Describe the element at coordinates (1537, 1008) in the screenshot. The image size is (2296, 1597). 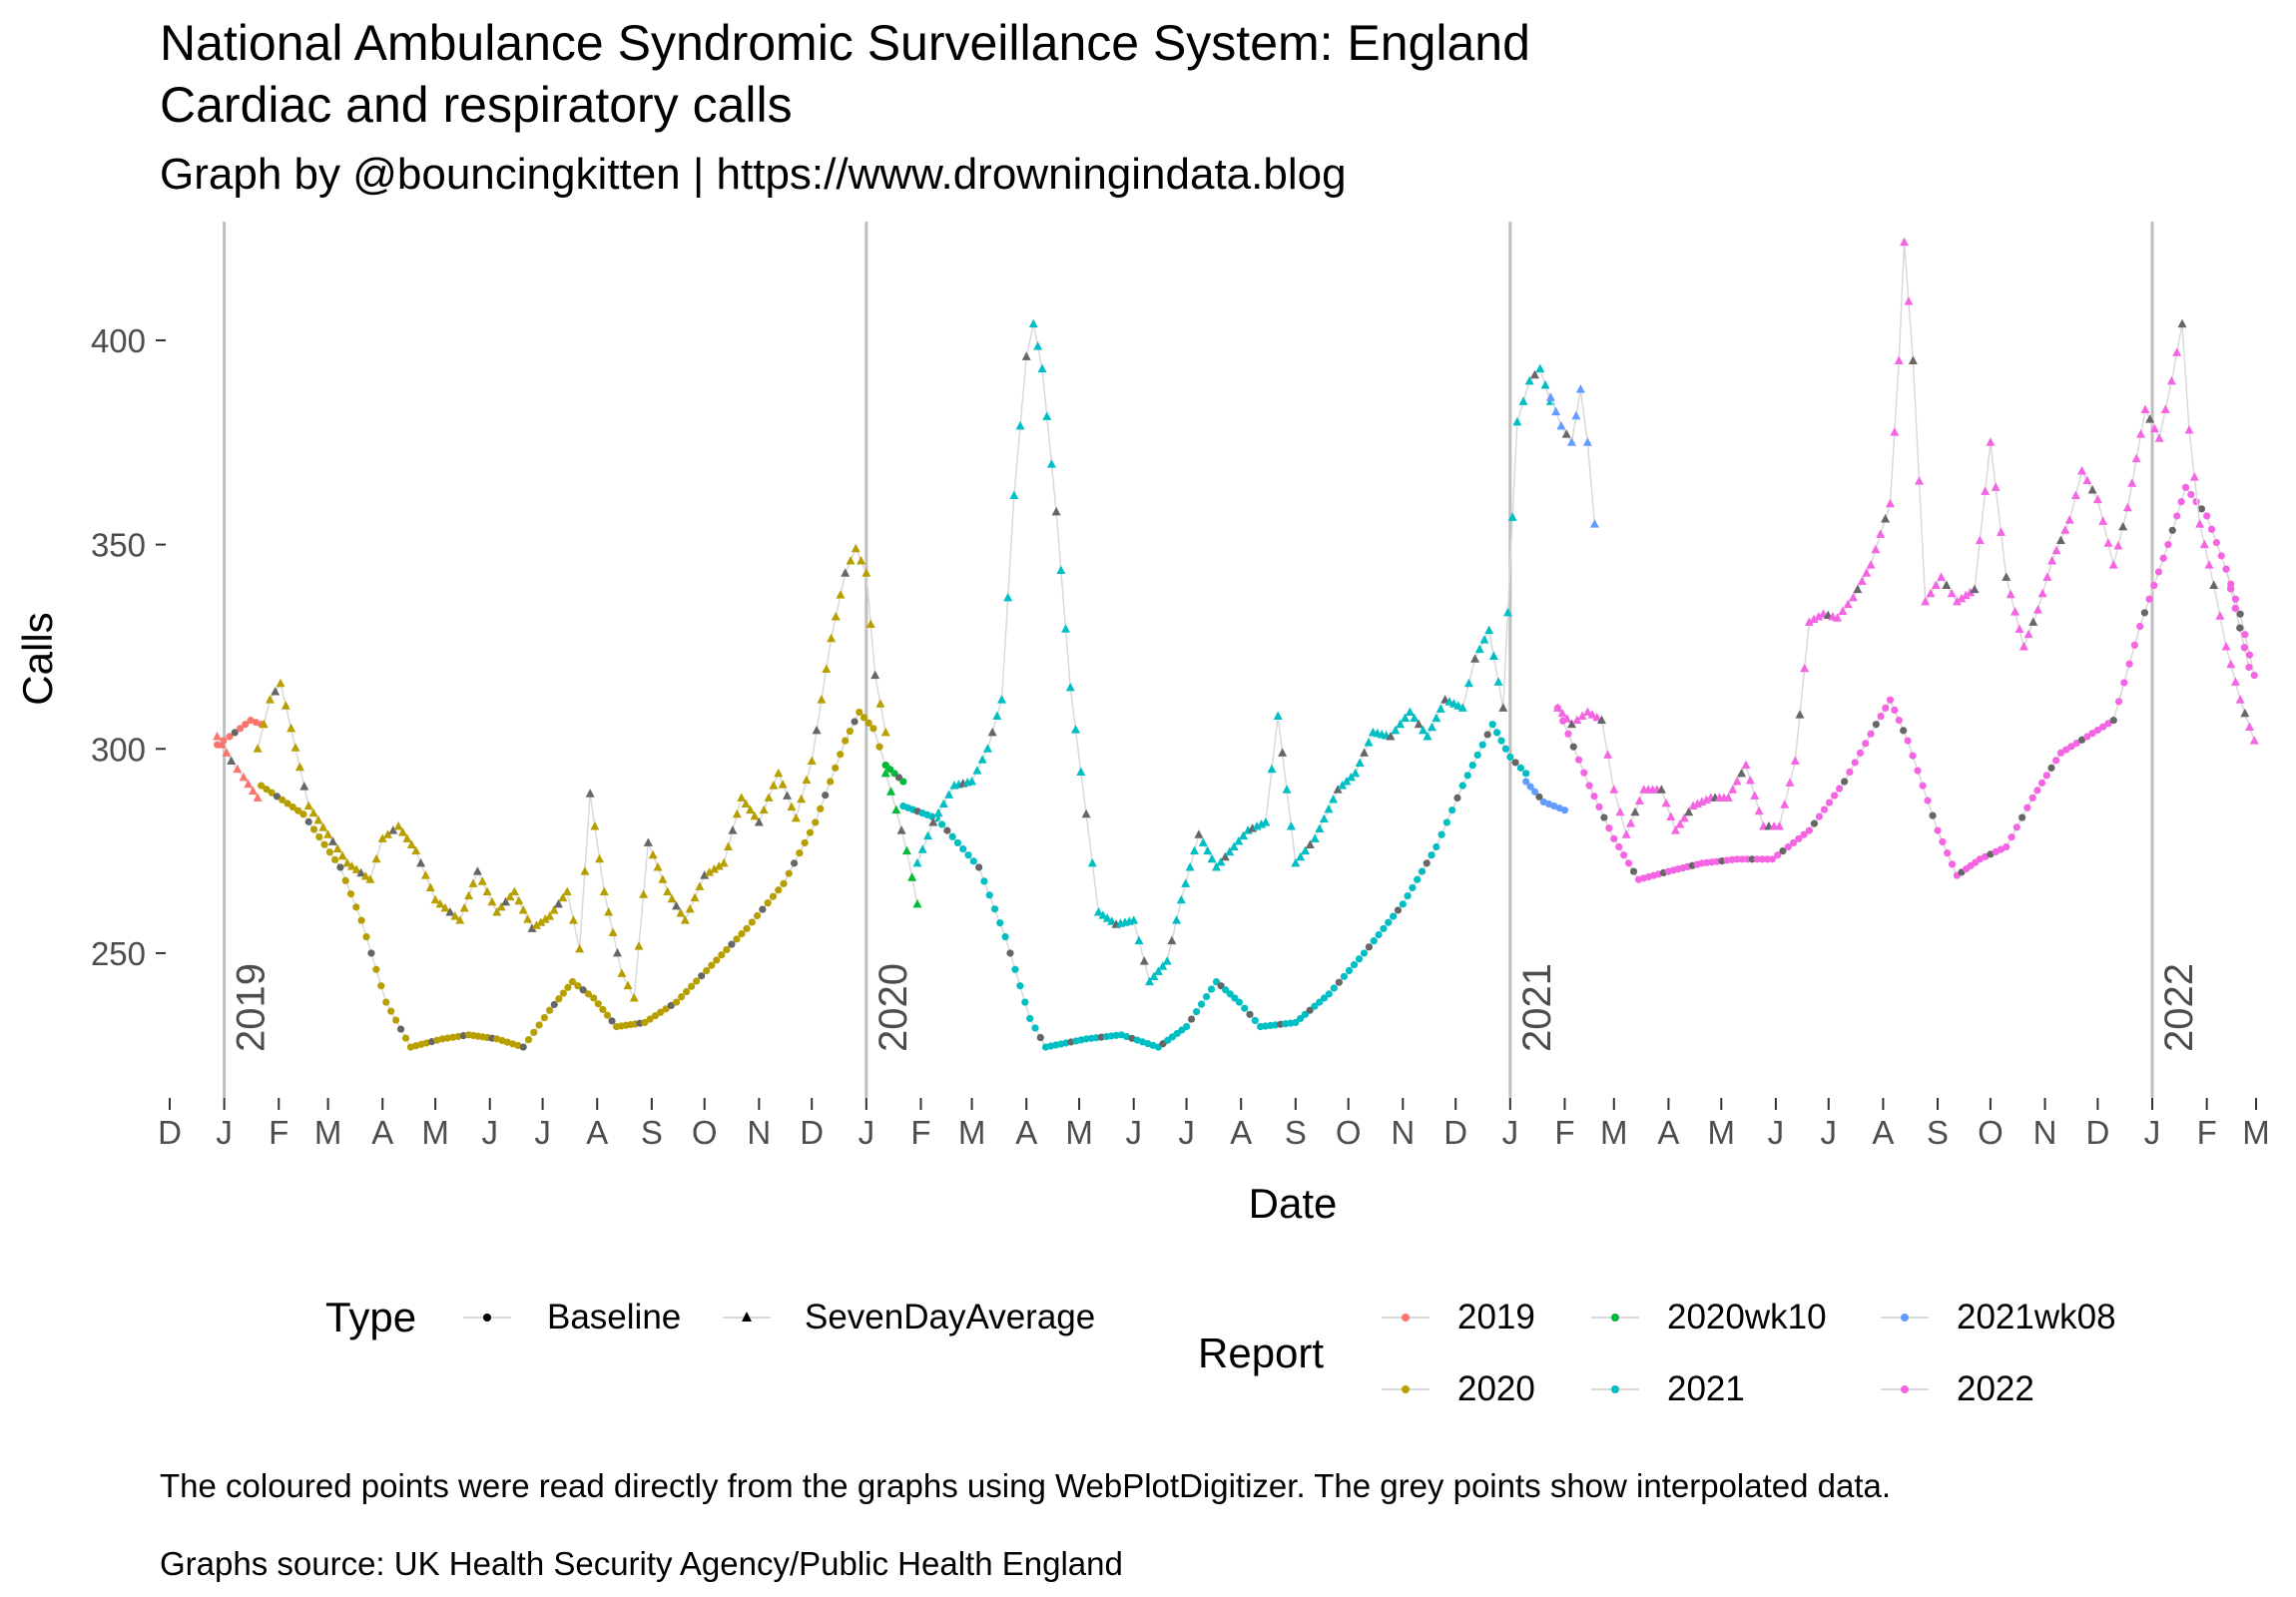
I see `year-marker-label-2021: 2021` at that location.